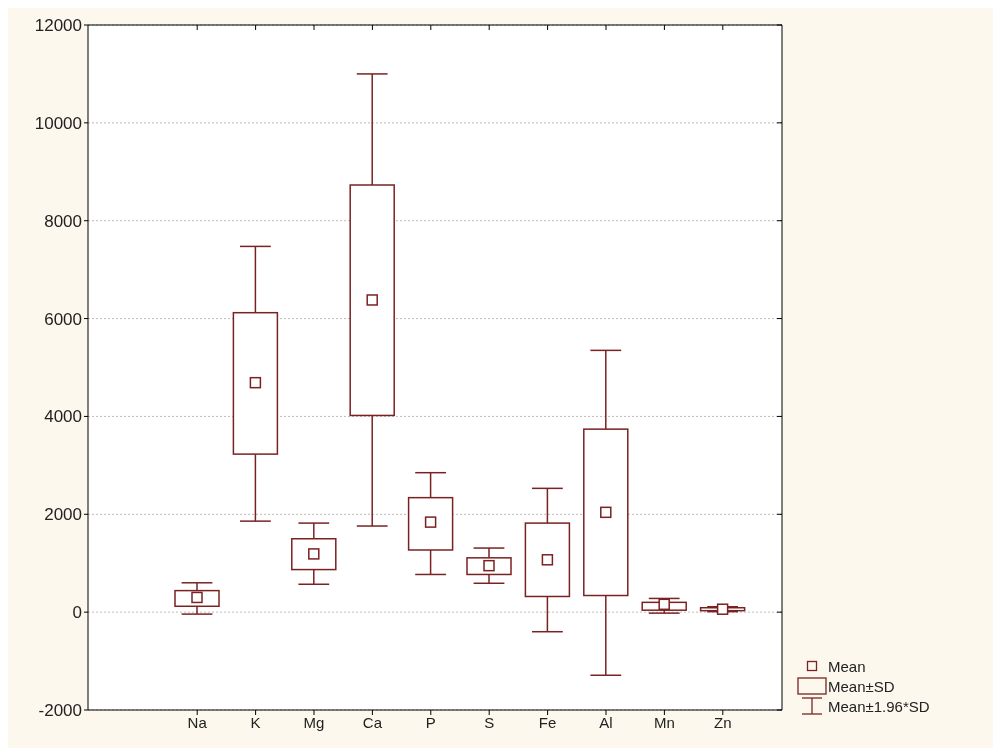 The image size is (1001, 756). Describe the element at coordinates (847, 666) in the screenshot. I see `text: Mean` at that location.